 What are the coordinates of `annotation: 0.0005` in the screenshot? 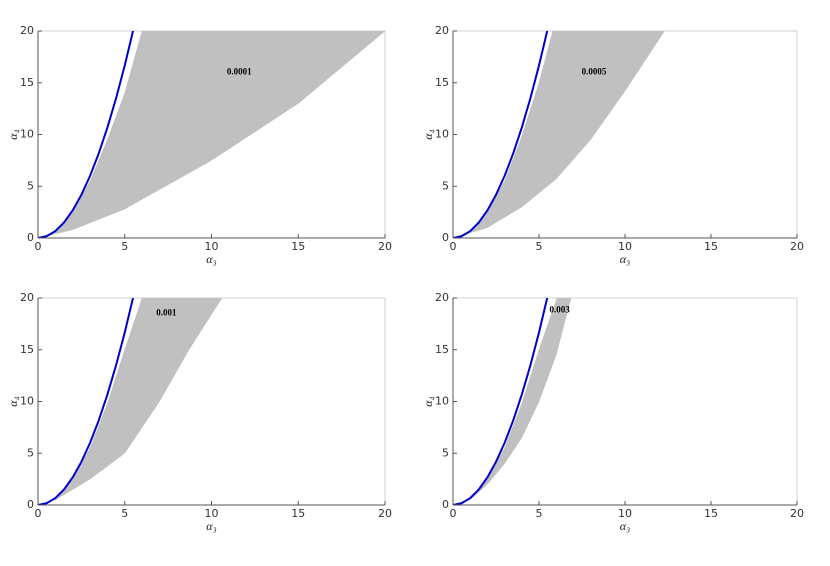 It's located at (594, 71).